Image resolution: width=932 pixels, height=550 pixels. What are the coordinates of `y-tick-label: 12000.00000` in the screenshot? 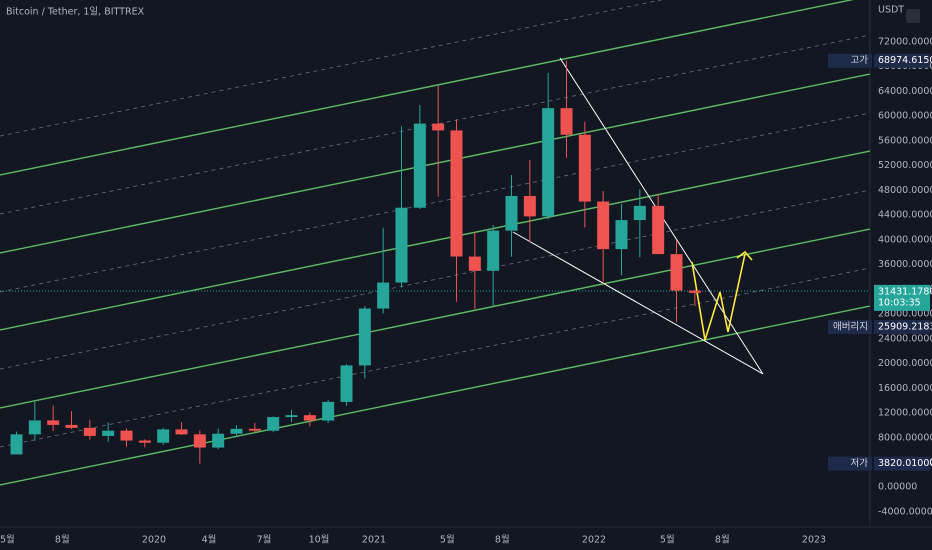 It's located at (905, 413).